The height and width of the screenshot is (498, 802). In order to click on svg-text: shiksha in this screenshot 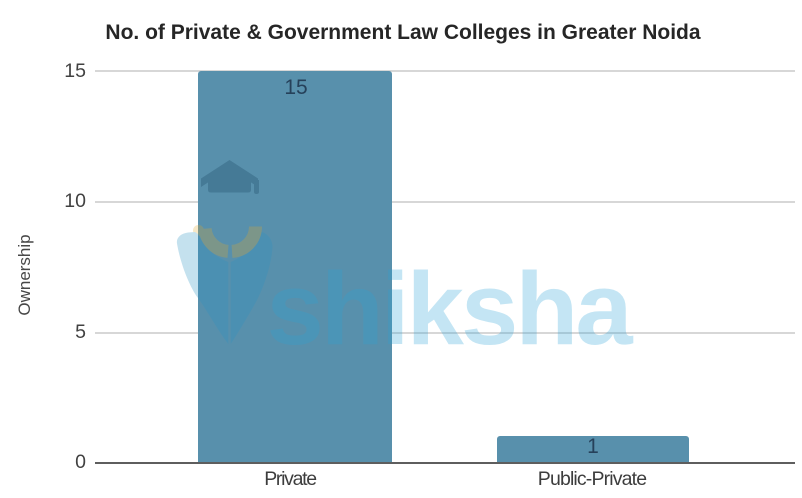, I will do `click(450, 308)`.